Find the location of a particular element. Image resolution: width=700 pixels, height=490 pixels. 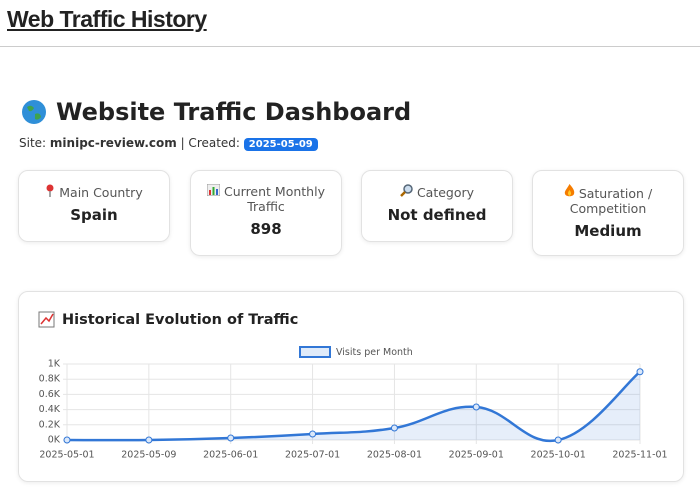

search-icon is located at coordinates (406, 190).